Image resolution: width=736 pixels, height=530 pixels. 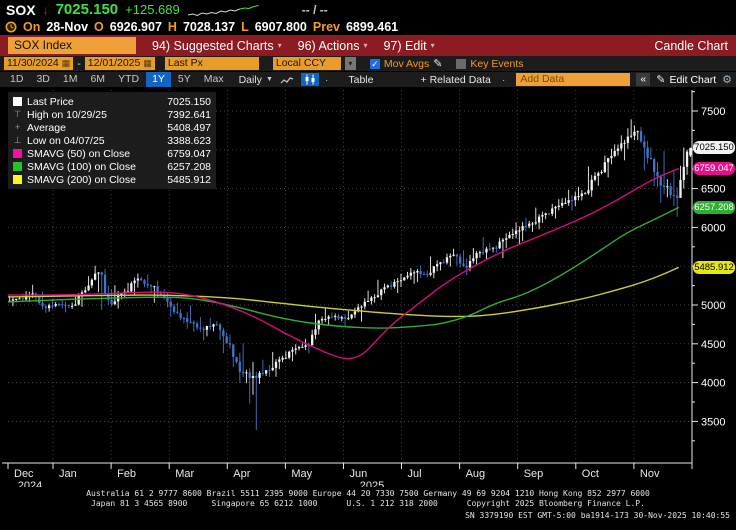 What do you see at coordinates (333, 46) in the screenshot?
I see `menu-actions: 96) Actions ▾` at bounding box center [333, 46].